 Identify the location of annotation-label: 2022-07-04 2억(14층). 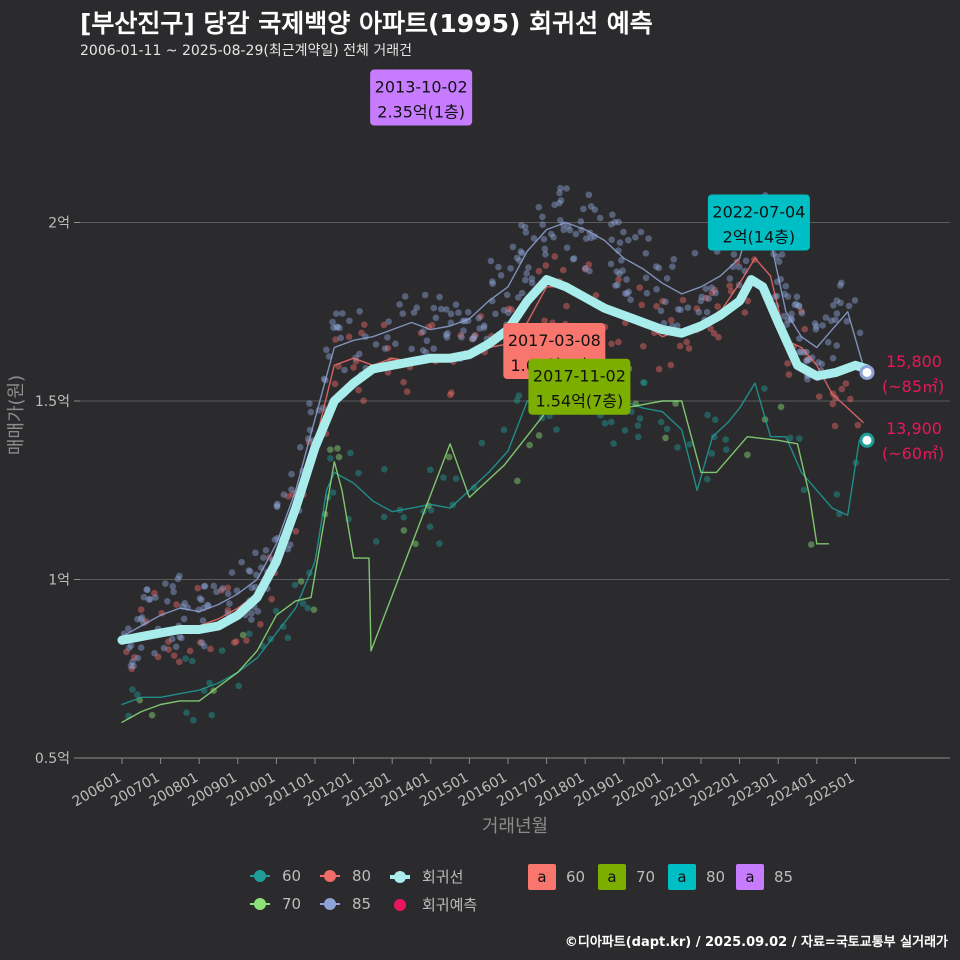
(758, 222).